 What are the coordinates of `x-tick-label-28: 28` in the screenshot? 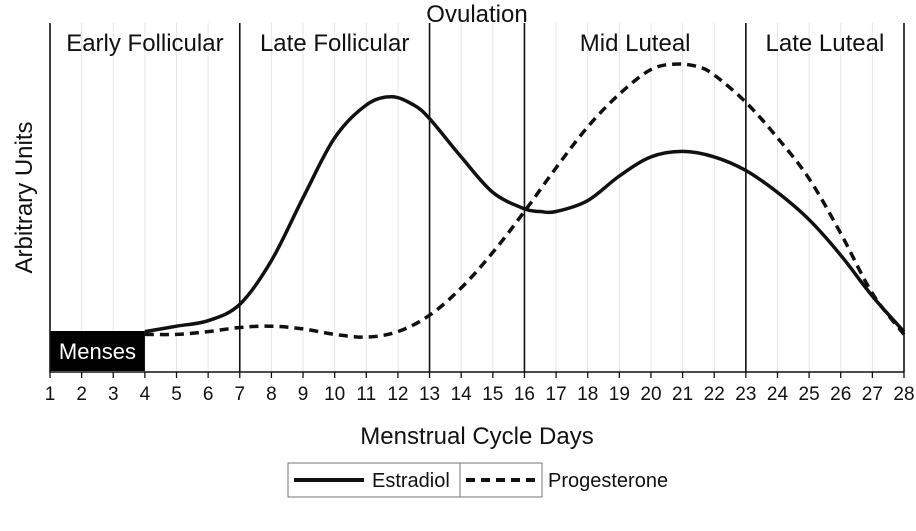 It's located at (903, 394).